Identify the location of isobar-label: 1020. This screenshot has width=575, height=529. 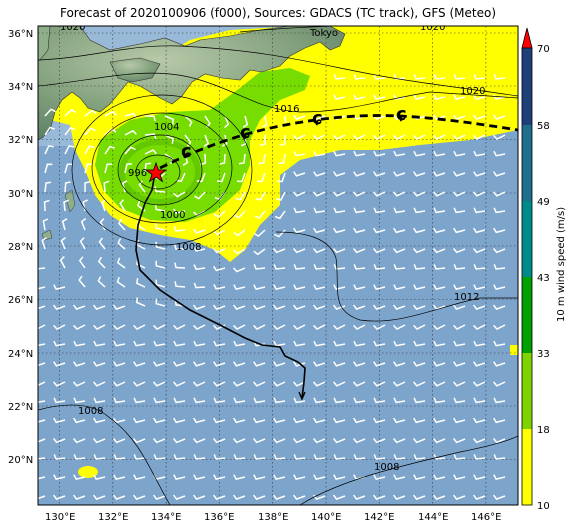
(72, 27).